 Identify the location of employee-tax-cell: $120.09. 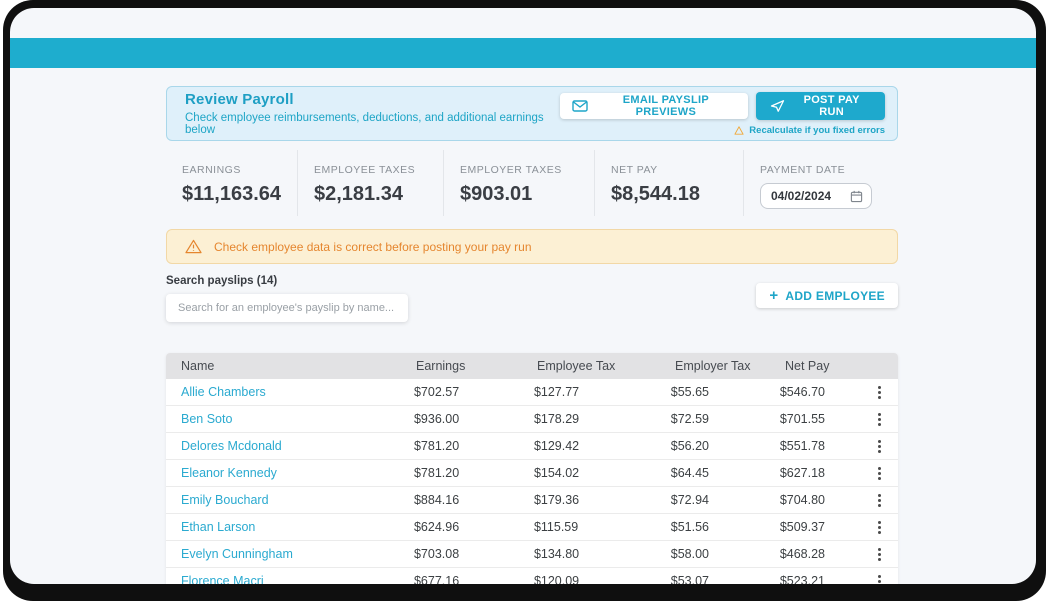
(556, 579).